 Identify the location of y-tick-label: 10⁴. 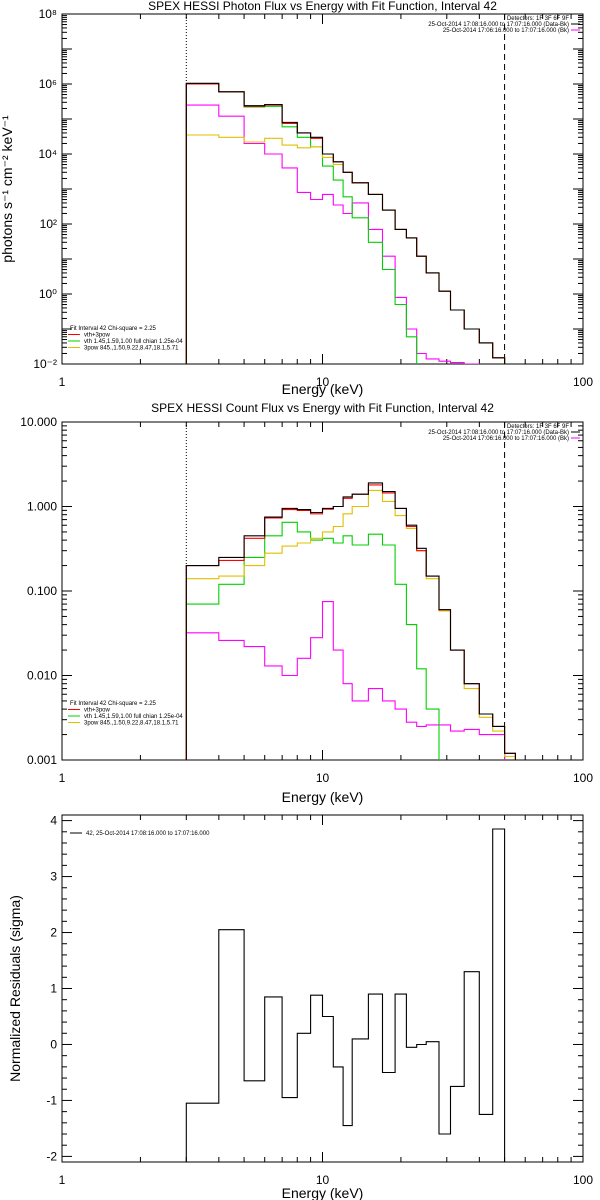
(47, 154).